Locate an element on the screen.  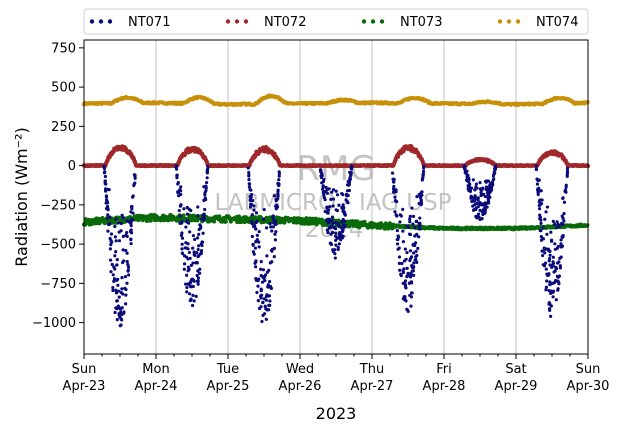
y-tick-label: 0 is located at coordinates (72, 166).